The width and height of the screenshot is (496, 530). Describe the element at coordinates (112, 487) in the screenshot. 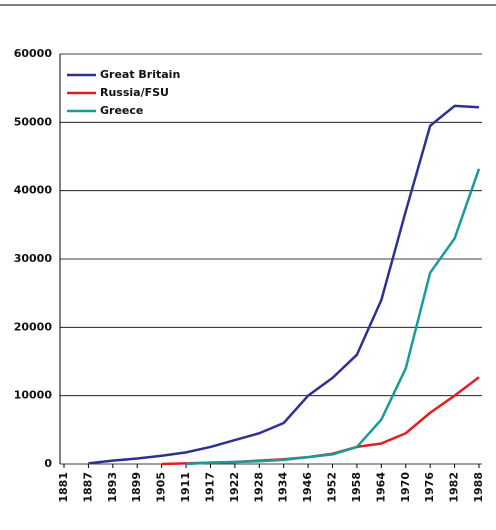

I see `x-tick-label: 1893` at that location.